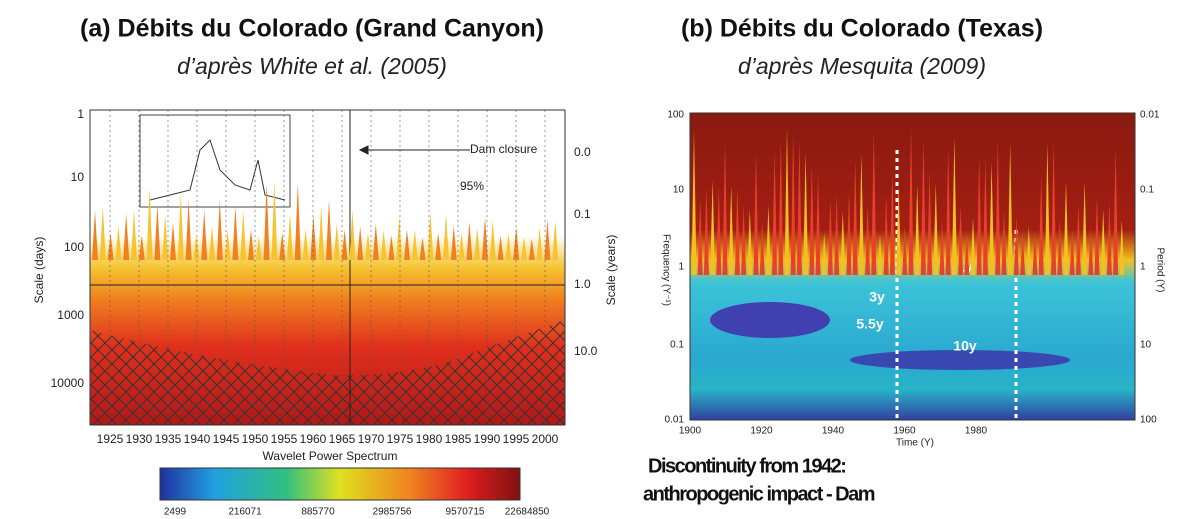  Describe the element at coordinates (677, 345) in the screenshot. I see `y-tick-label: 0.1` at that location.